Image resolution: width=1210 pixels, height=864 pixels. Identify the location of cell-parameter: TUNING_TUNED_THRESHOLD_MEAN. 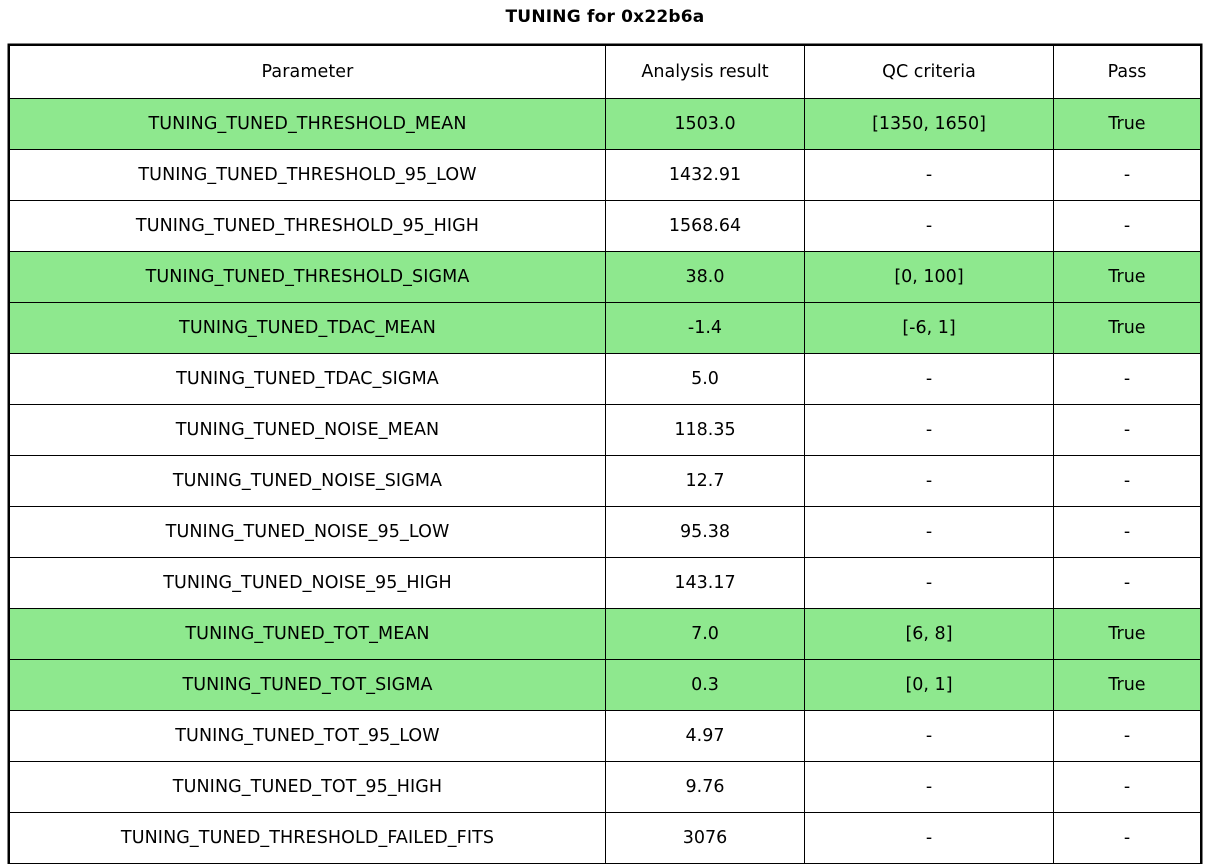
(307, 124).